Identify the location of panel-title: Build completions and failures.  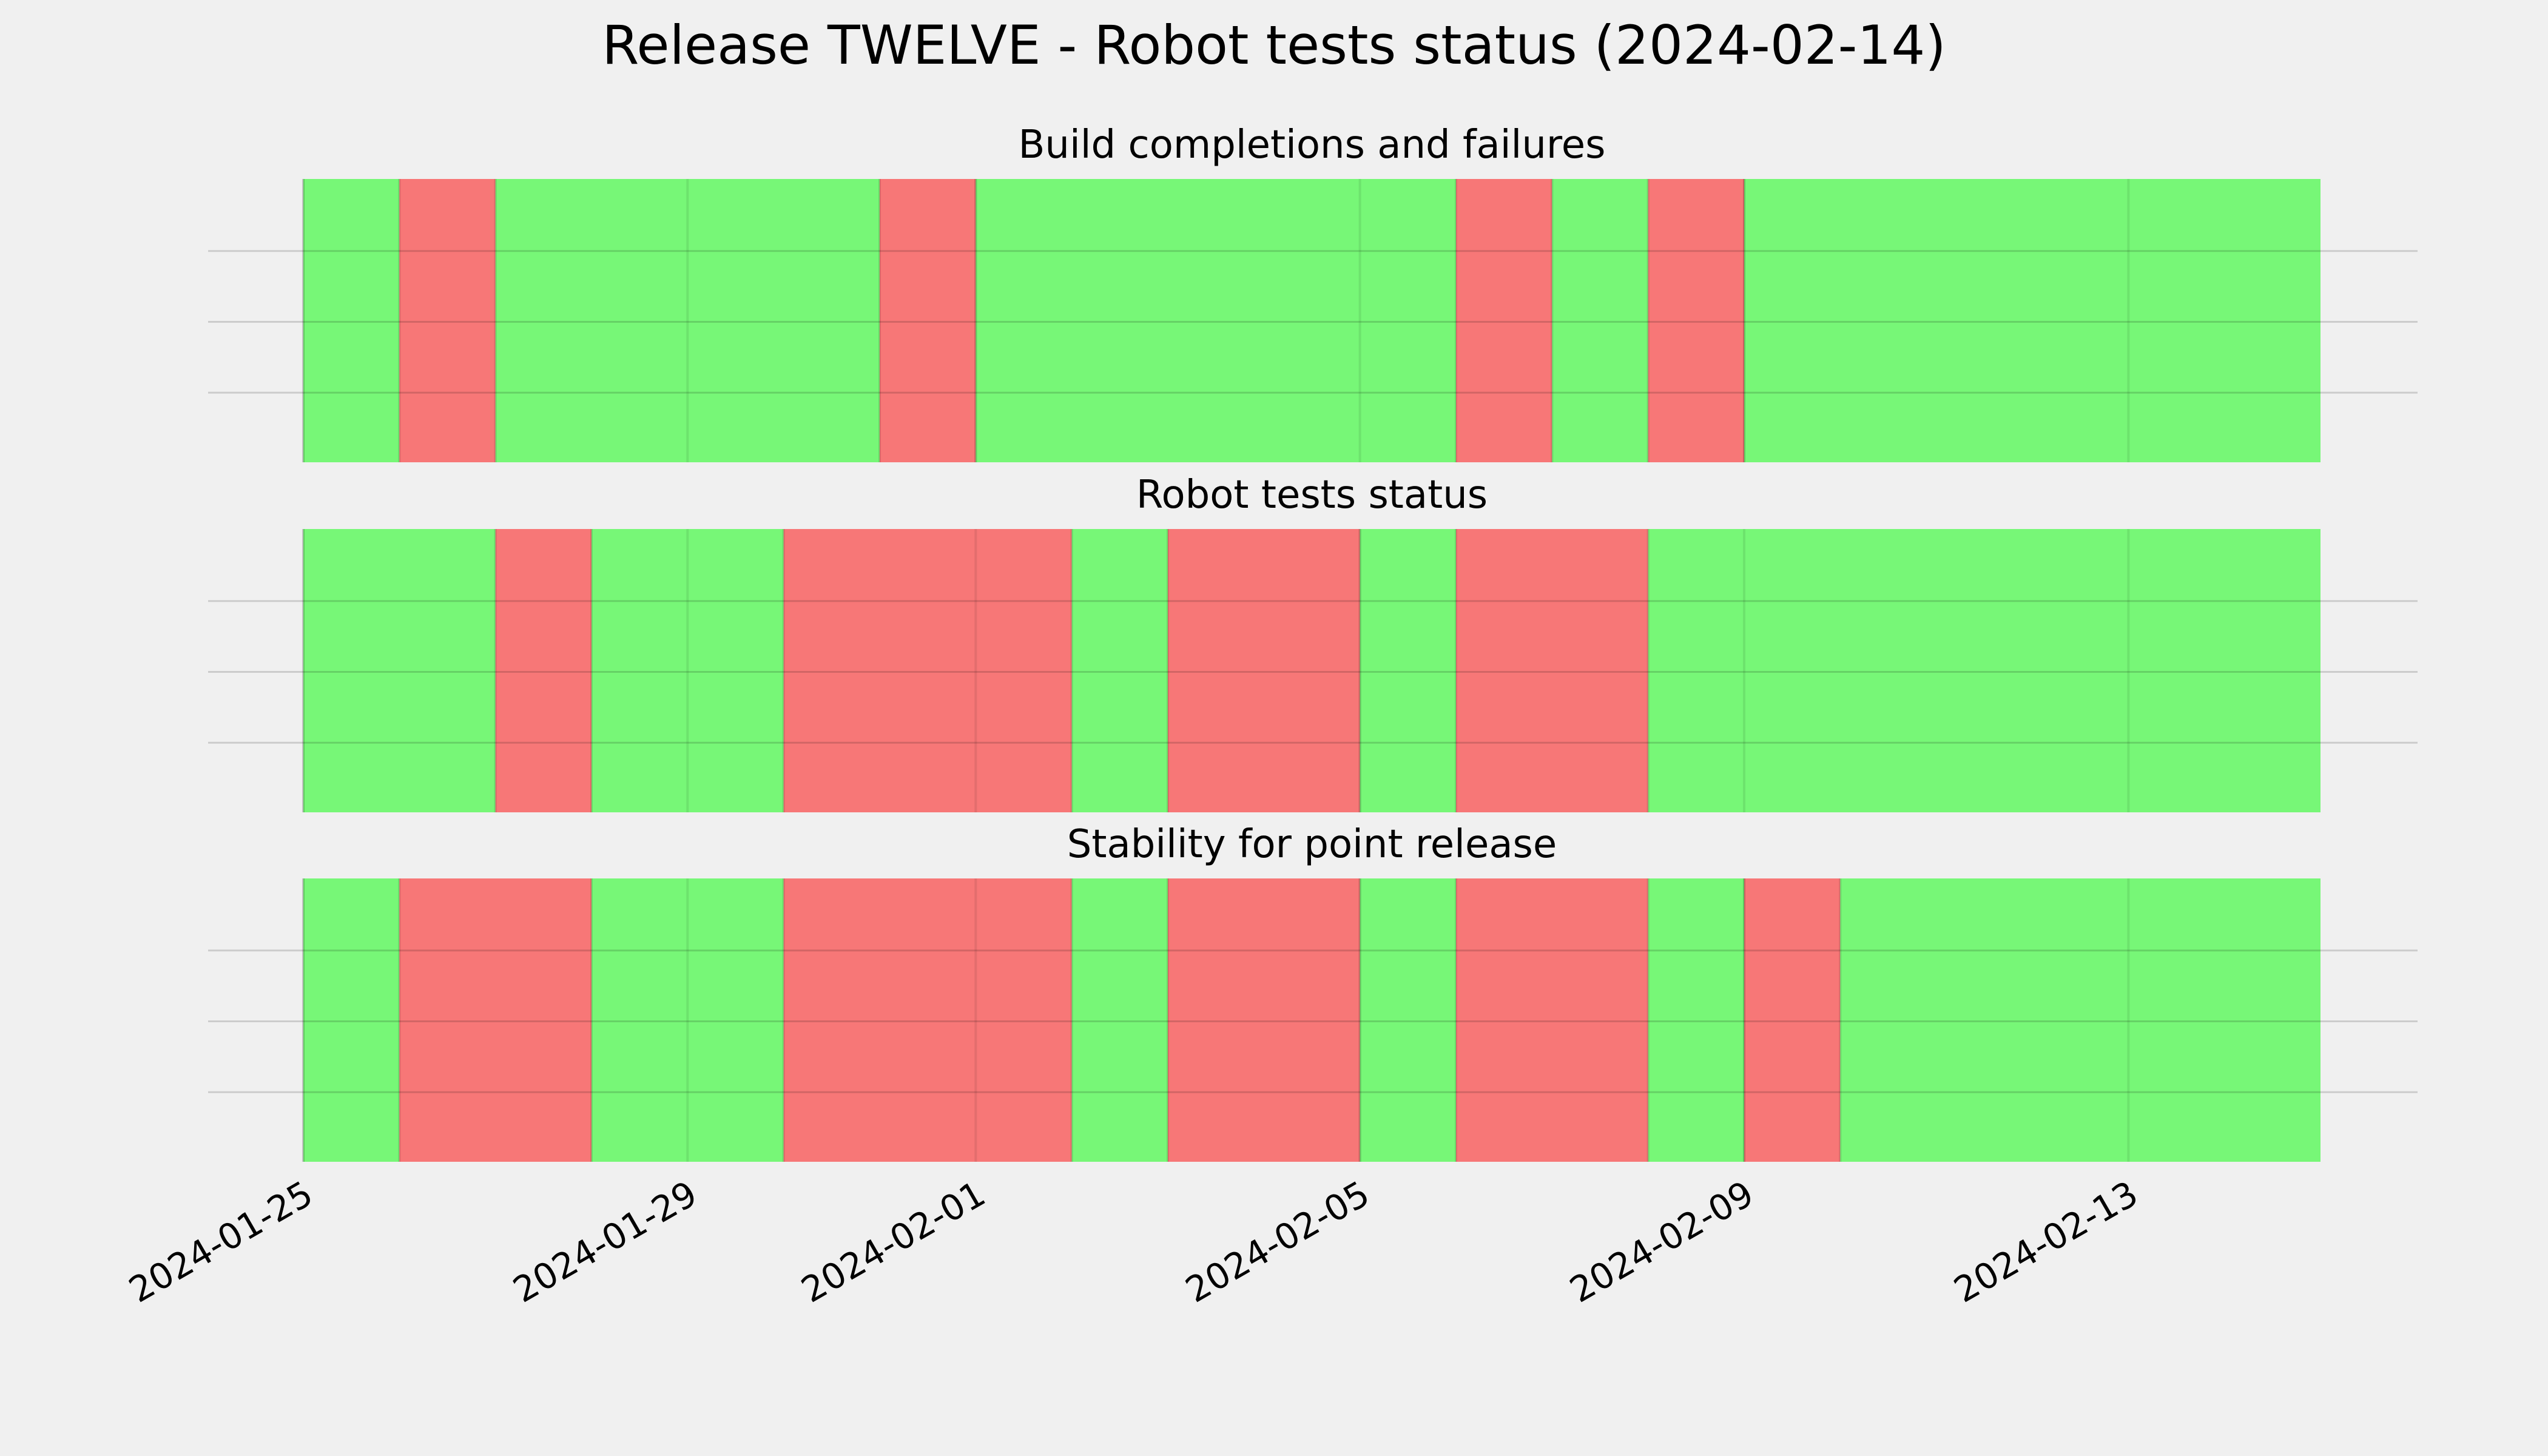
(1312, 145).